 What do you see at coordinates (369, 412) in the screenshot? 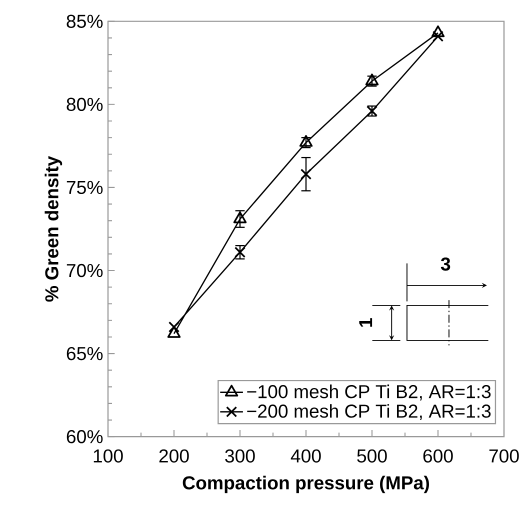
I see `legend-label: −200 mesh CP Ti B2, AR=1:3` at bounding box center [369, 412].